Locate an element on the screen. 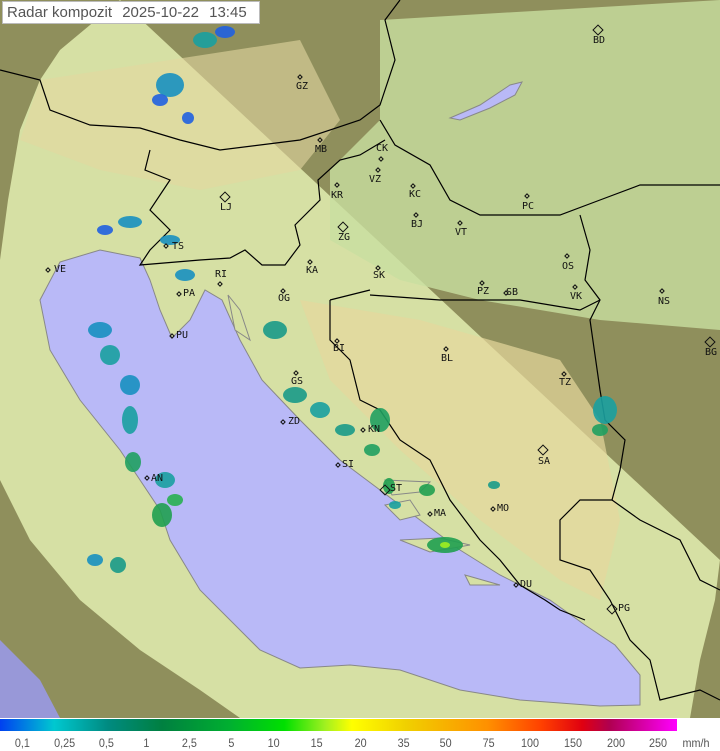 This screenshot has height=751, width=720. city-label: SK is located at coordinates (379, 275).